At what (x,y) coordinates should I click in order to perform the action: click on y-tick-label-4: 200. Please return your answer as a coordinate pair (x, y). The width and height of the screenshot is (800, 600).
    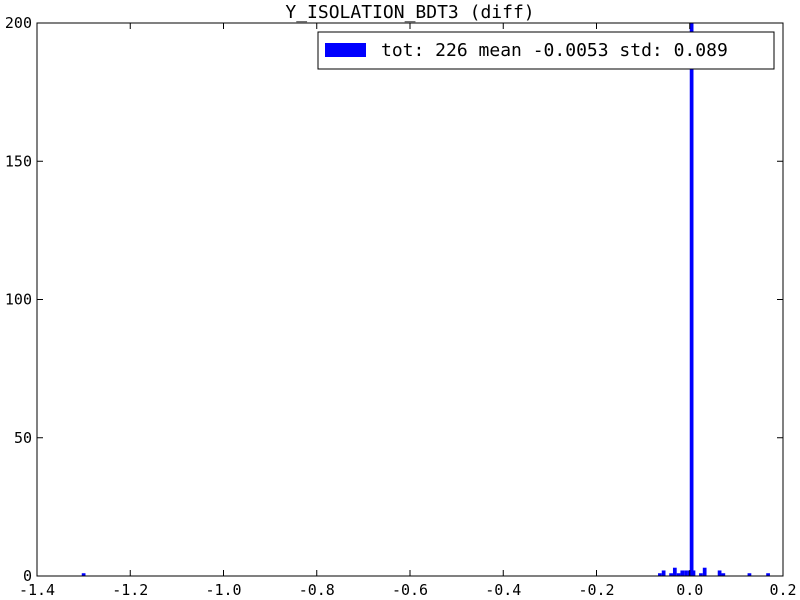
    Looking at the image, I should click on (18, 23).